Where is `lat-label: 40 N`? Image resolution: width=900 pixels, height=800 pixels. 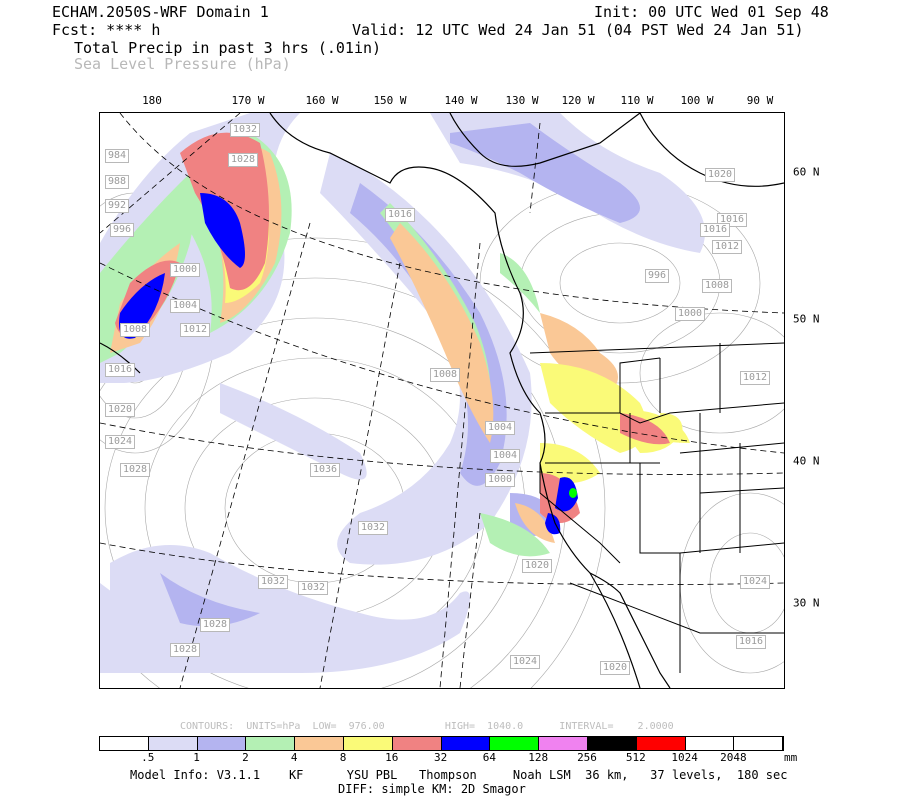 lat-label: 40 N is located at coordinates (806, 461).